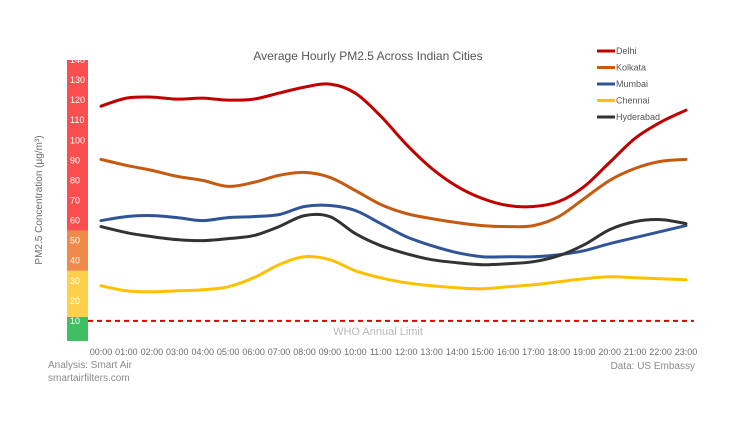 The image size is (750, 422). What do you see at coordinates (75, 180) in the screenshot?
I see `y-tick-label: 80` at bounding box center [75, 180].